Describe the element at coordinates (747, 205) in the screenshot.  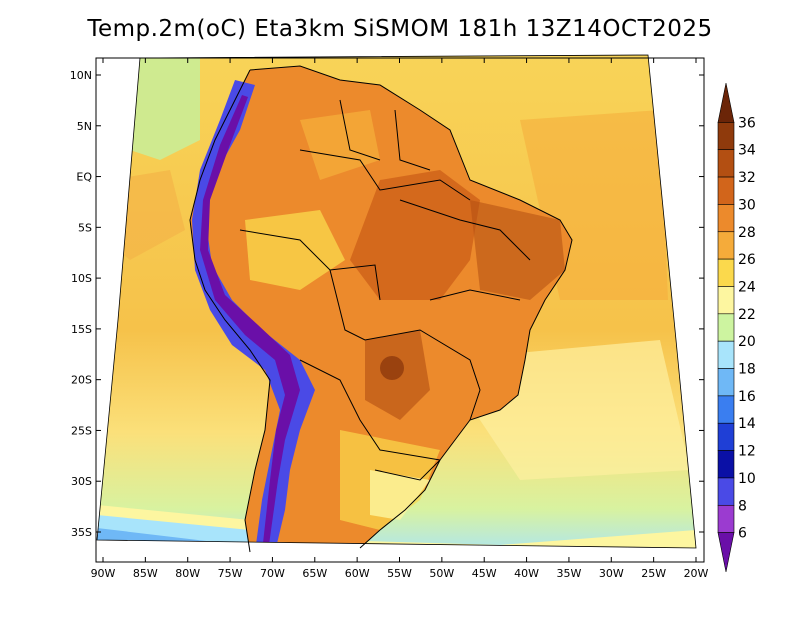
I see `colorbar-label: 30` at that location.